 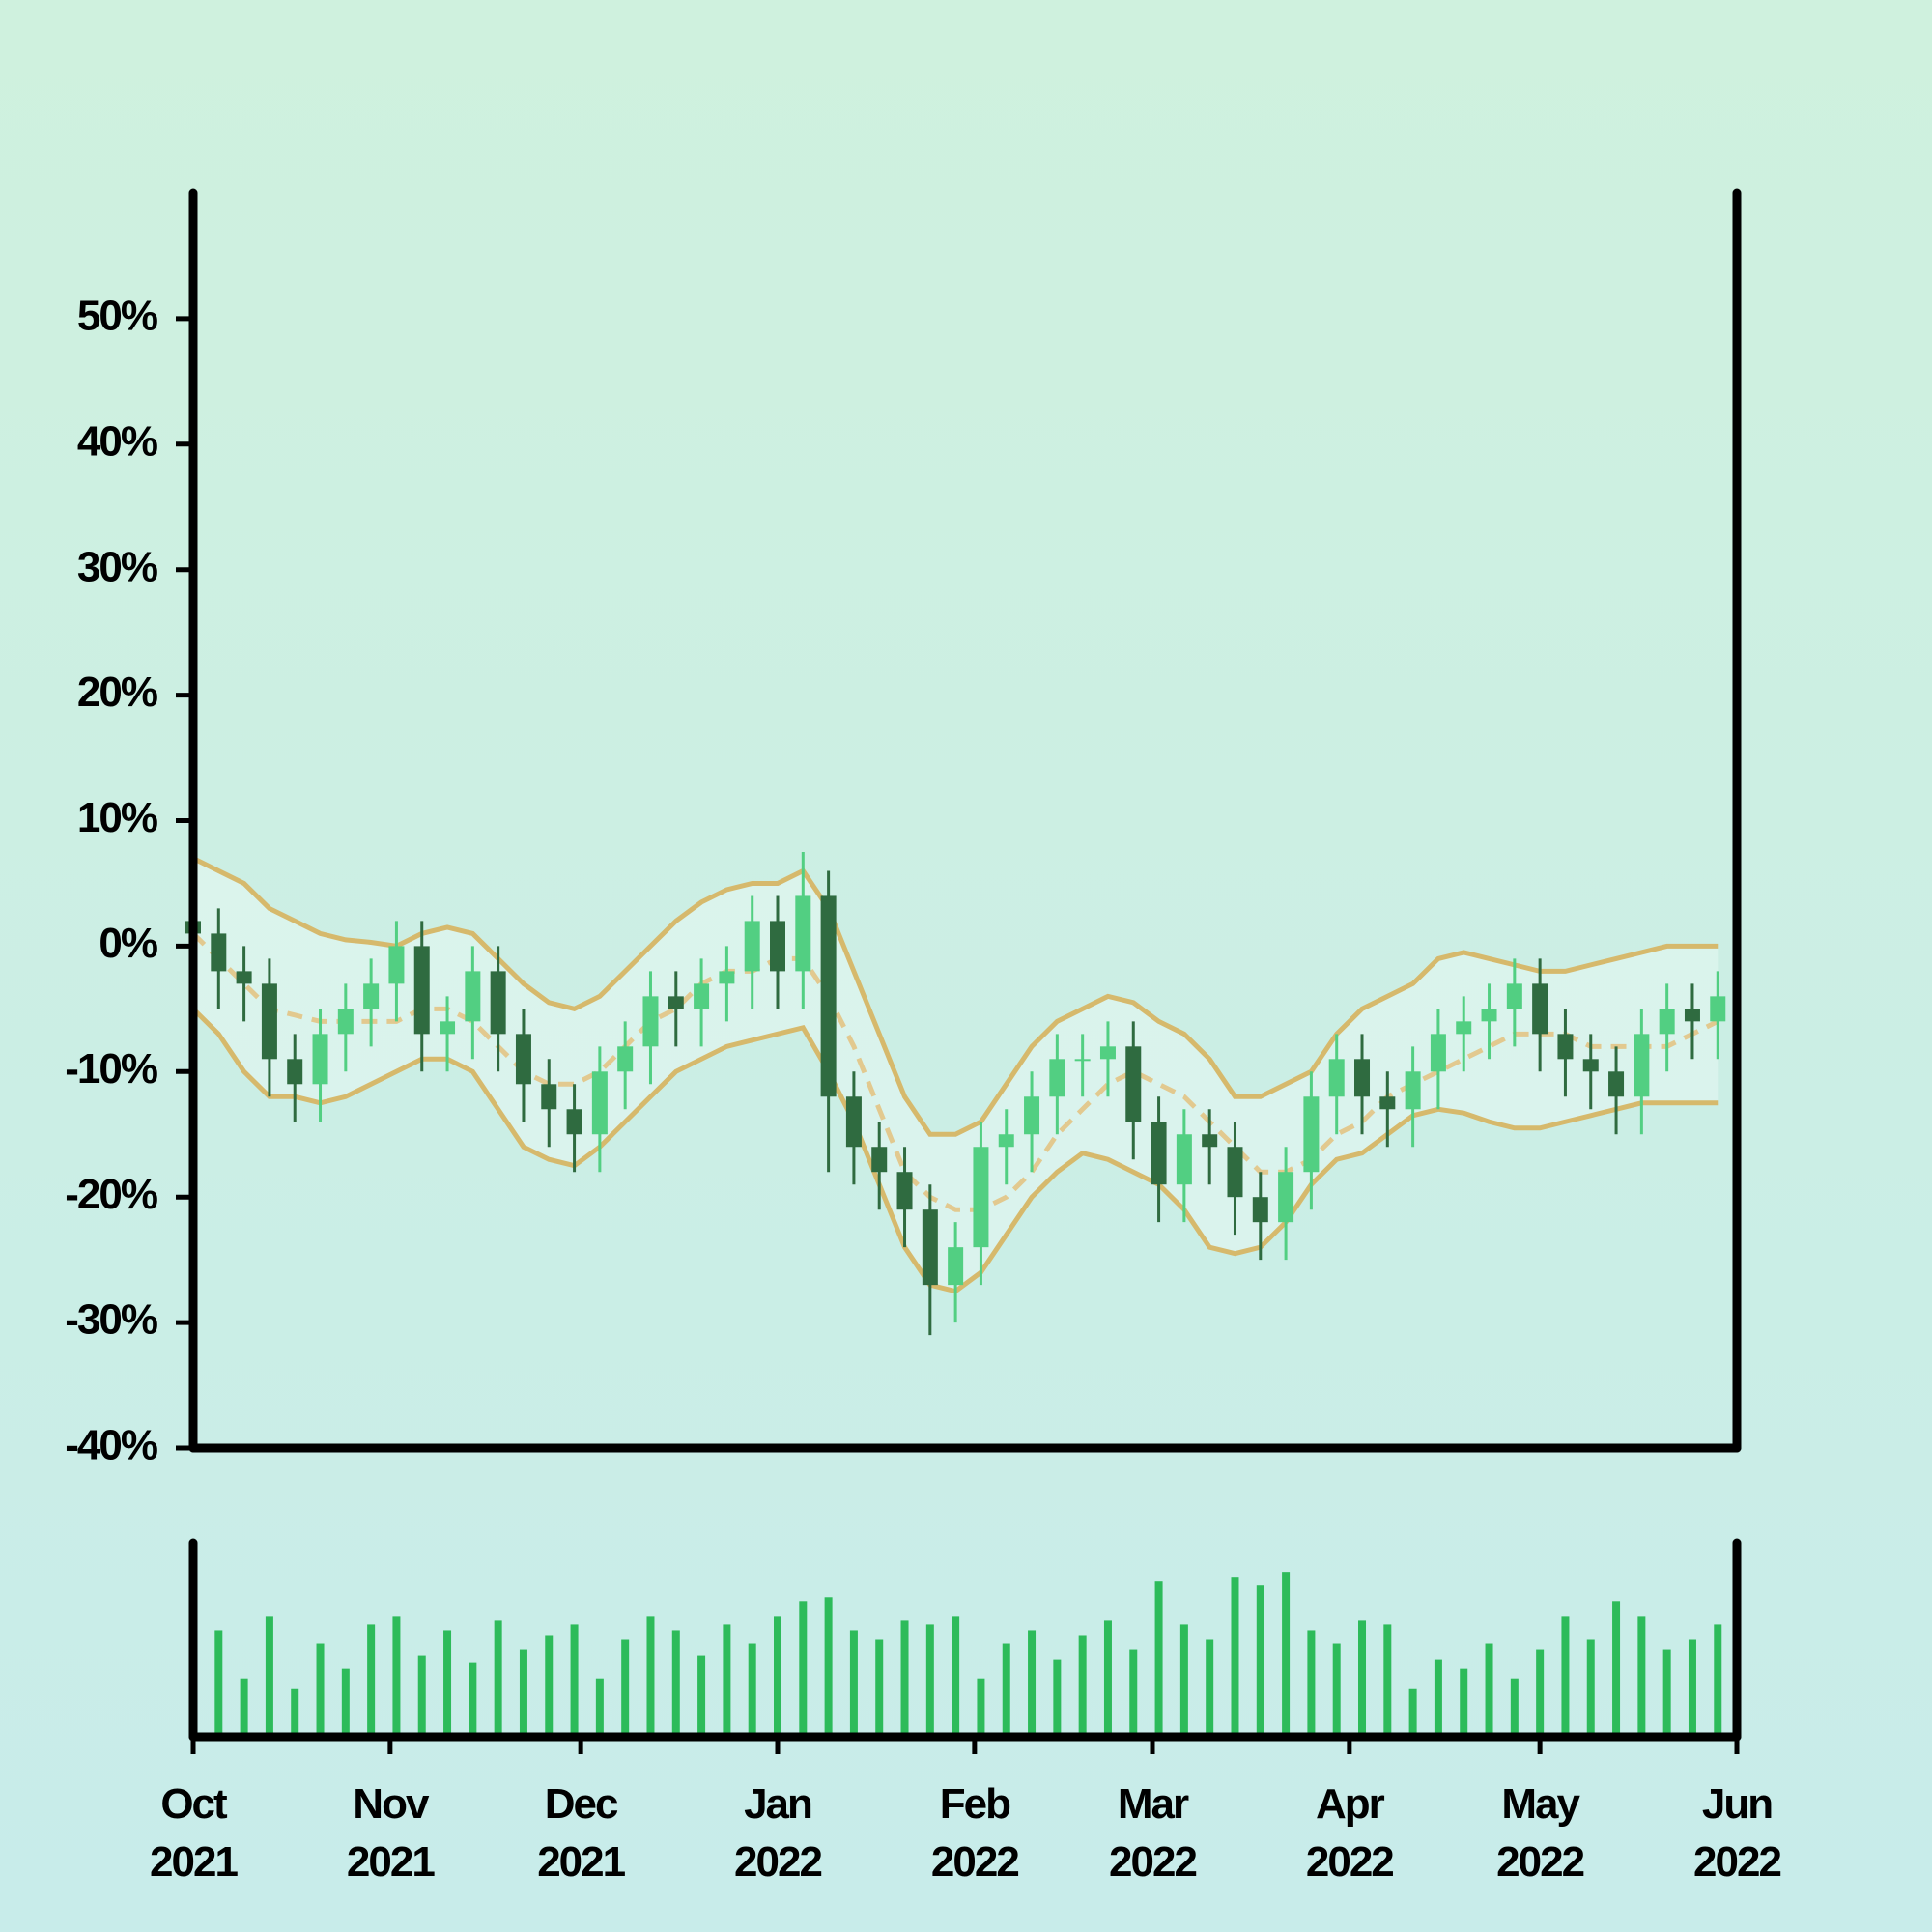 I want to click on x-tick-label: Nov 2021, so click(x=391, y=1833).